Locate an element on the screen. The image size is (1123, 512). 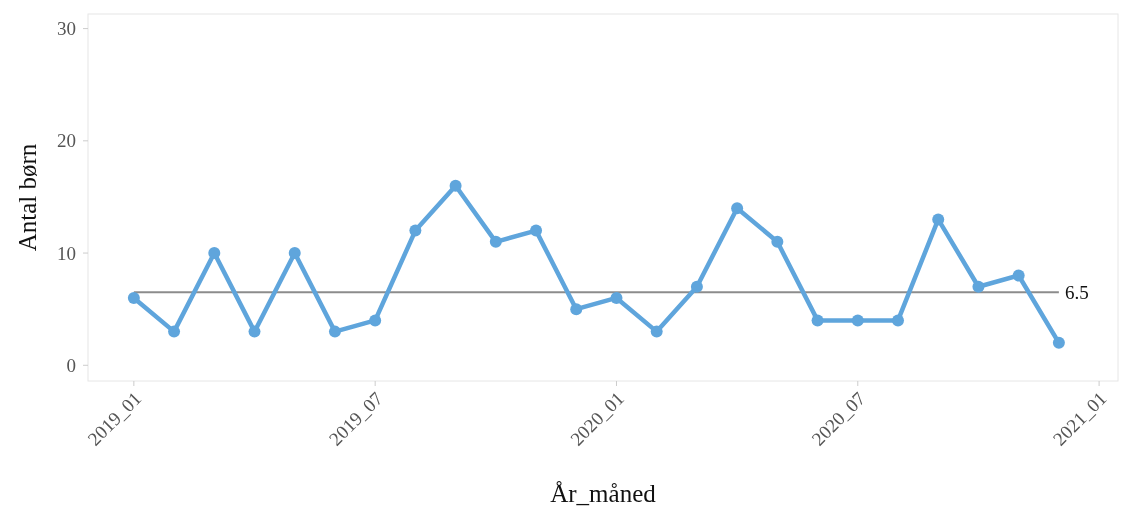
x-axis-title: År_måned is located at coordinates (603, 493).